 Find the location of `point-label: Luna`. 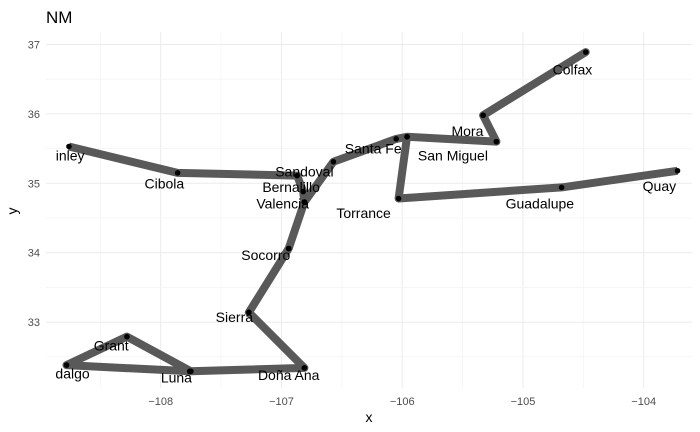

point-label: Luna is located at coordinates (176, 378).